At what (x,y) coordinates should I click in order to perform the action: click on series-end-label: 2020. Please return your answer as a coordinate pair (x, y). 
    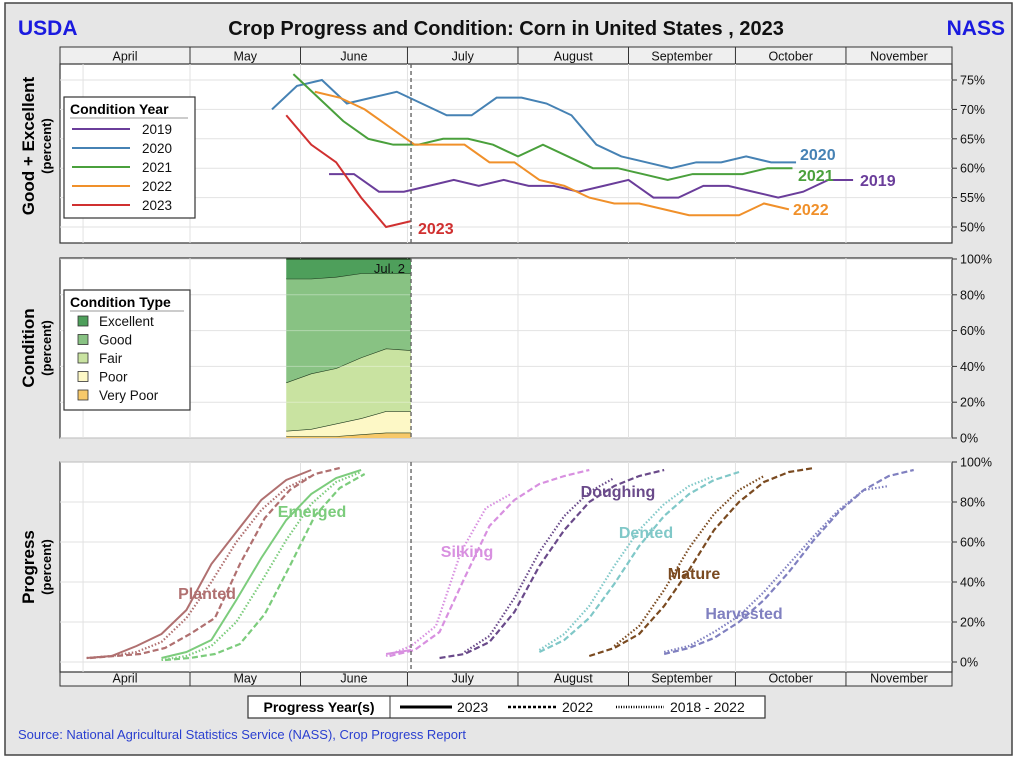
    Looking at the image, I should click on (818, 155).